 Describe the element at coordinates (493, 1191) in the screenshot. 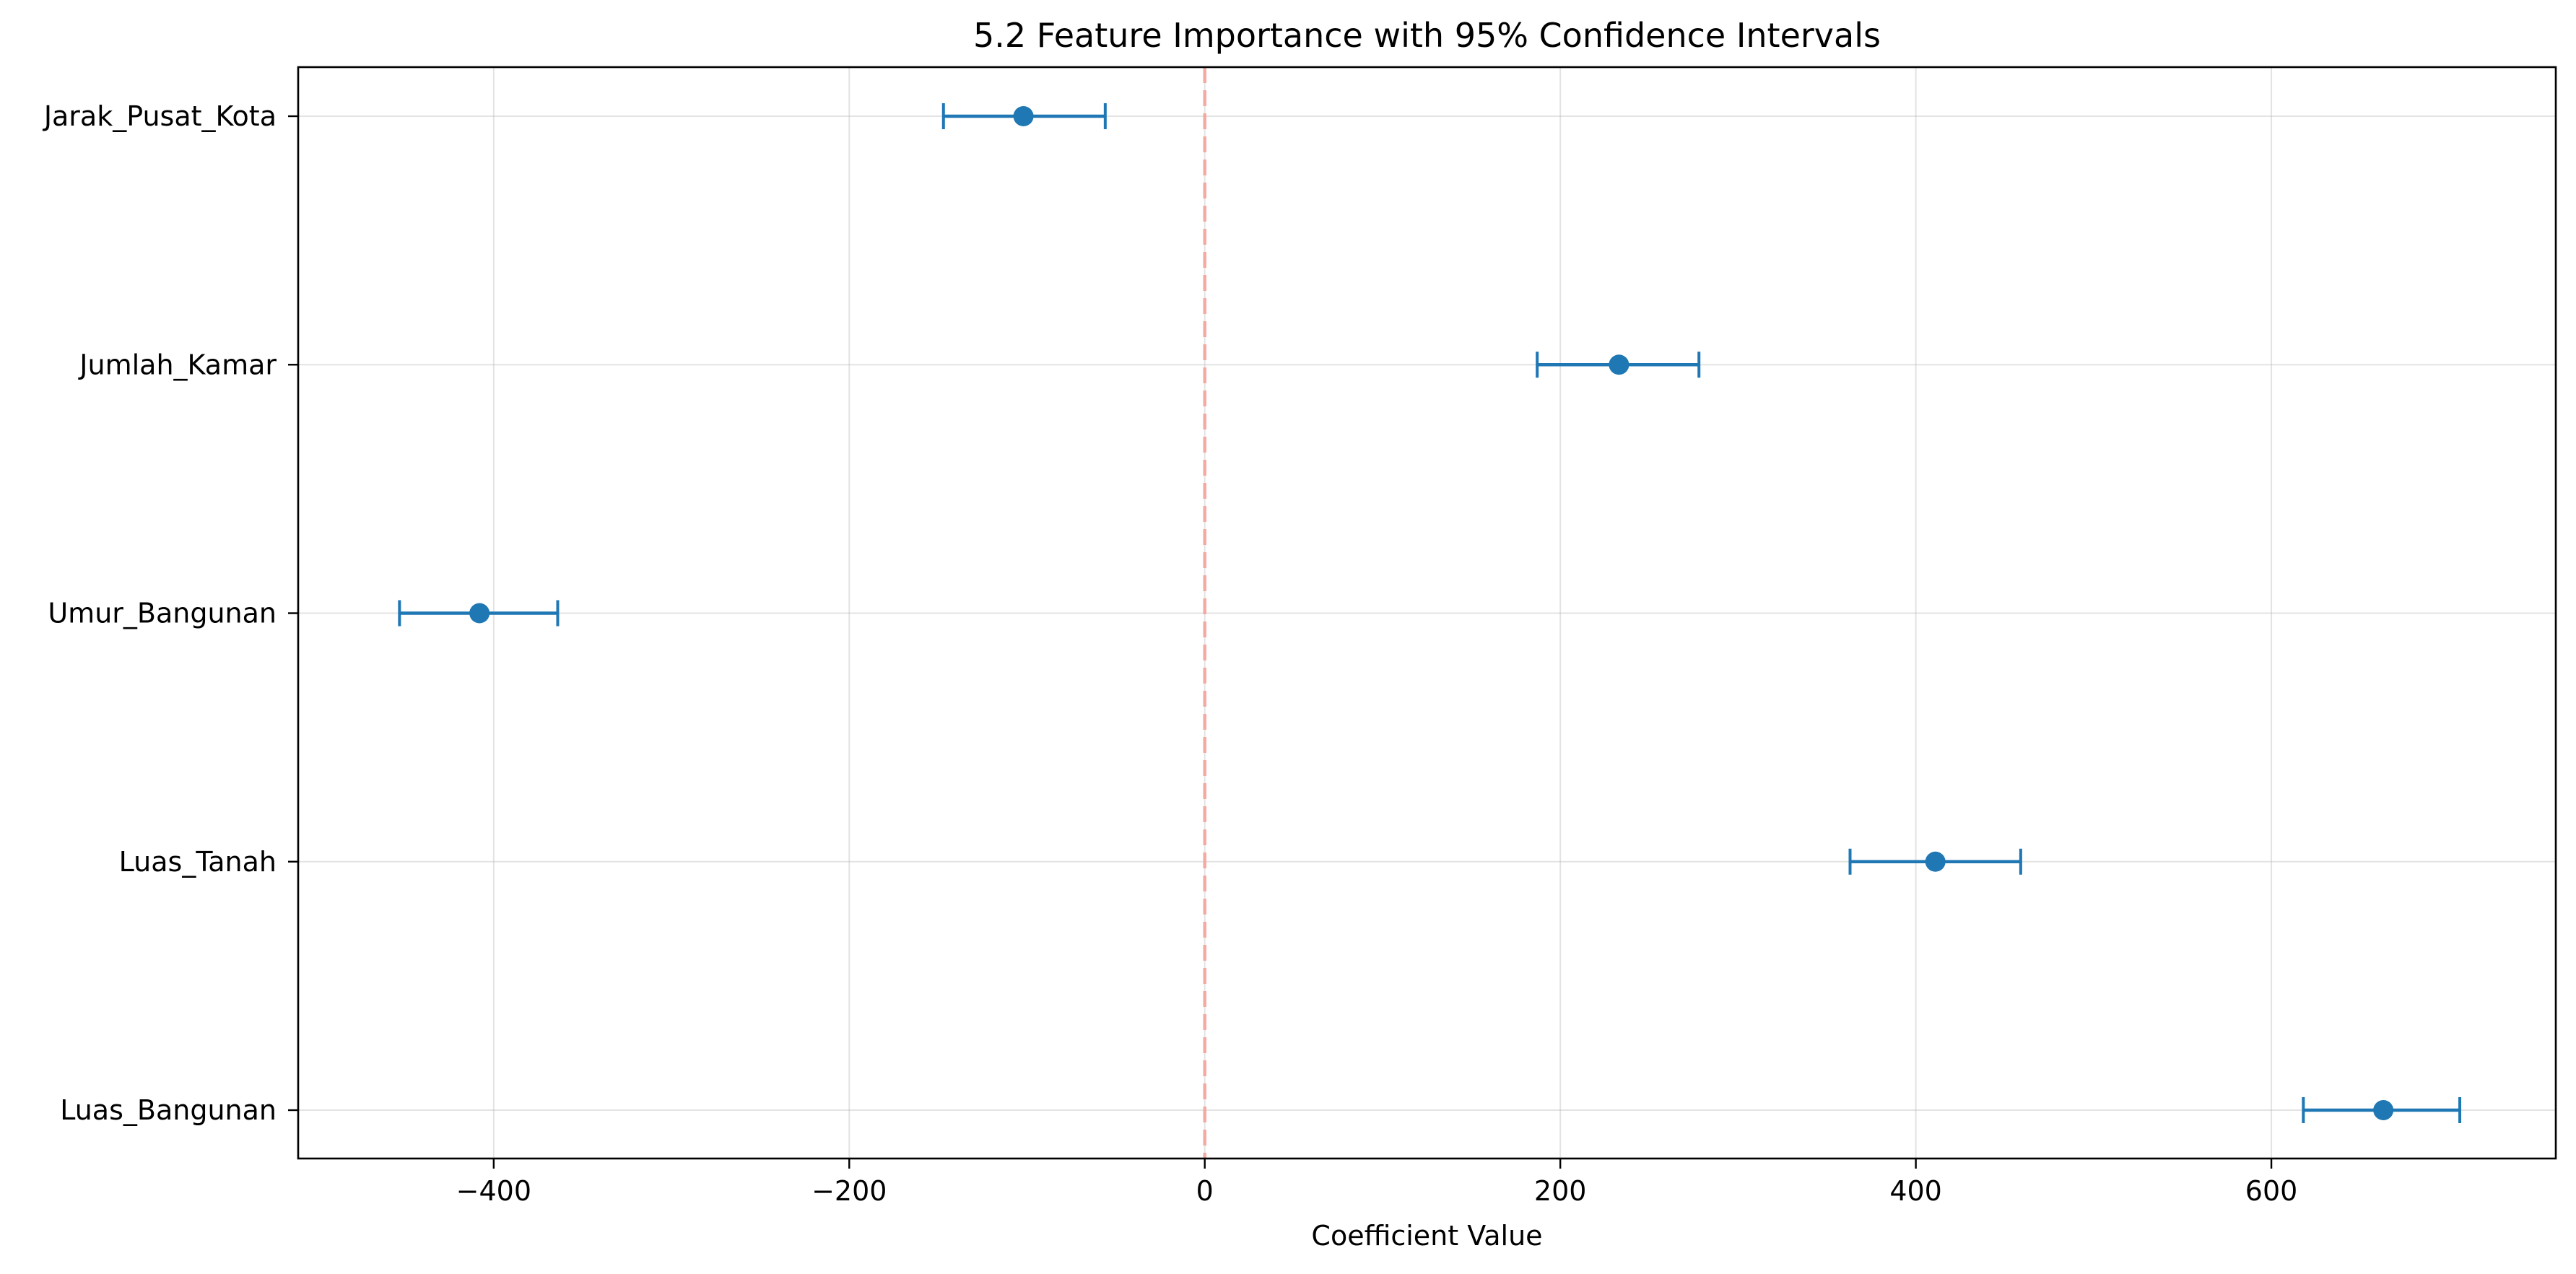

I see `x-tick-label: −400` at that location.